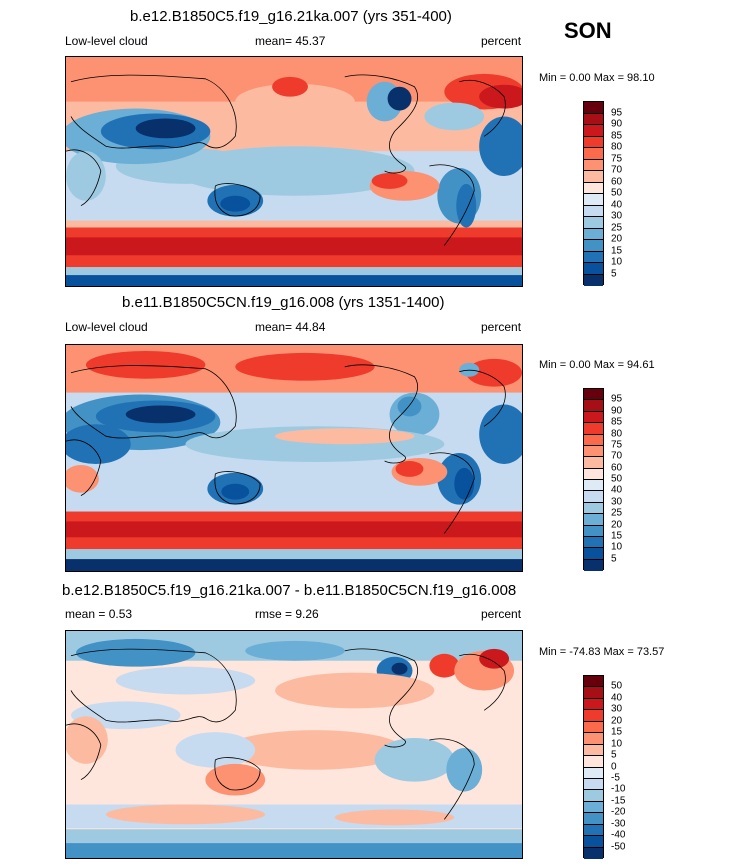 This screenshot has width=733, height=866. What do you see at coordinates (588, 30) in the screenshot?
I see `season-label: SON` at bounding box center [588, 30].